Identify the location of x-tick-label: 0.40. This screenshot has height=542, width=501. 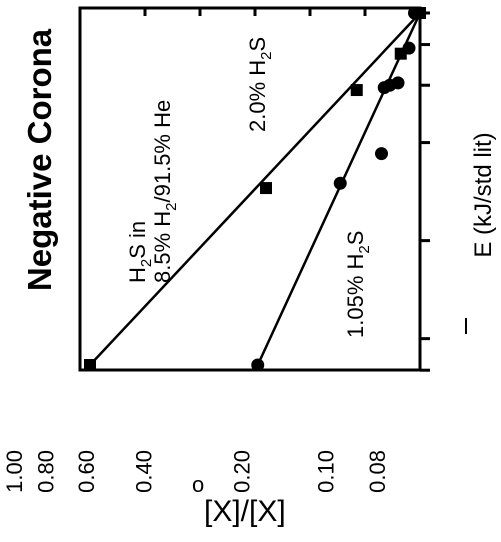
(144, 471).